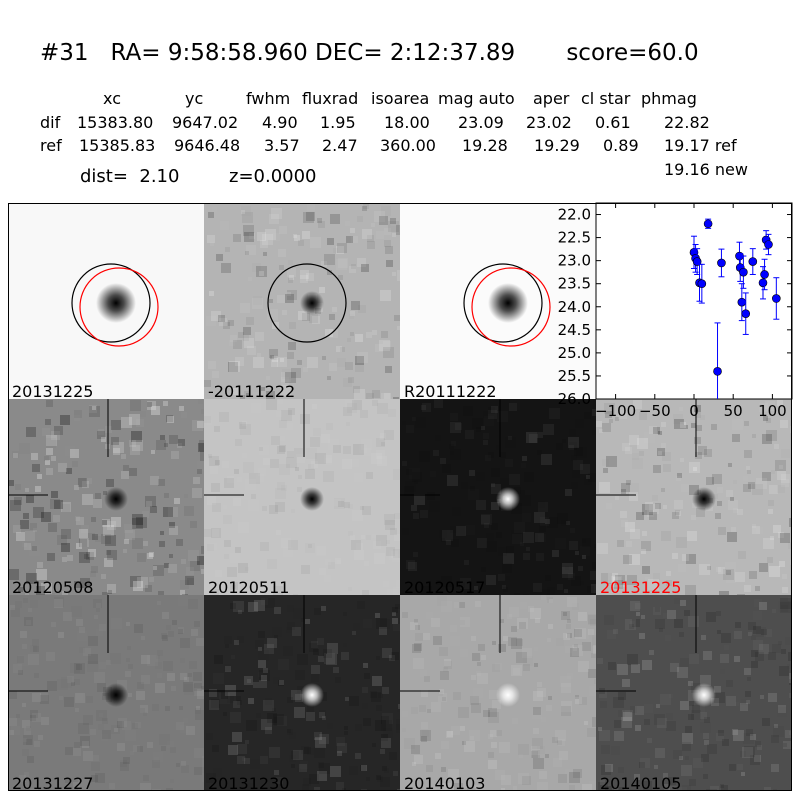 This screenshot has height=800, width=800. What do you see at coordinates (280, 122) in the screenshot?
I see `cell-fwhm: 4.90` at bounding box center [280, 122].